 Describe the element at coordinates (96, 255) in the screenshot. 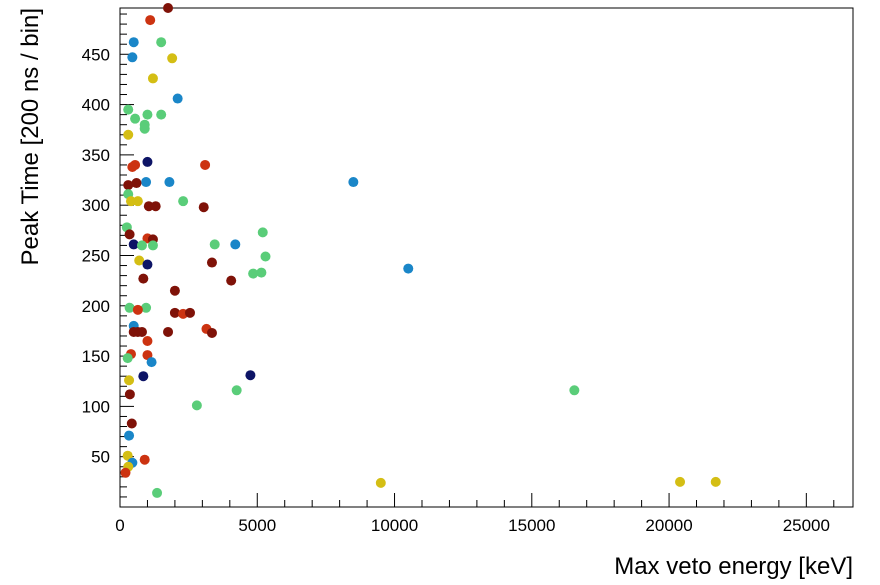

I see `y-tick-label: 250` at that location.